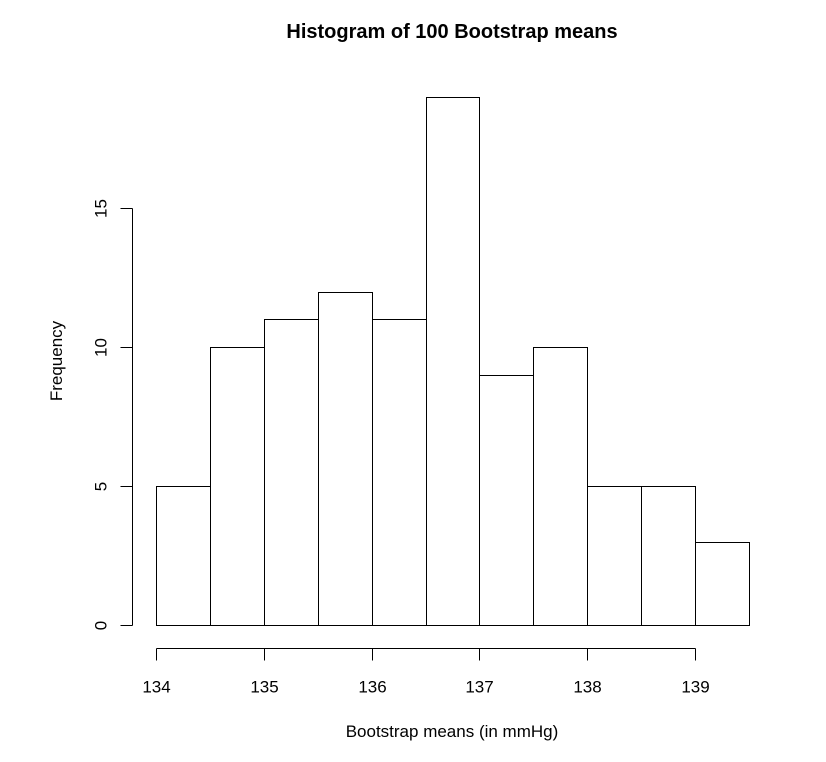 The height and width of the screenshot is (762, 826). What do you see at coordinates (587, 687) in the screenshot?
I see `x-tick-label: 138` at bounding box center [587, 687].